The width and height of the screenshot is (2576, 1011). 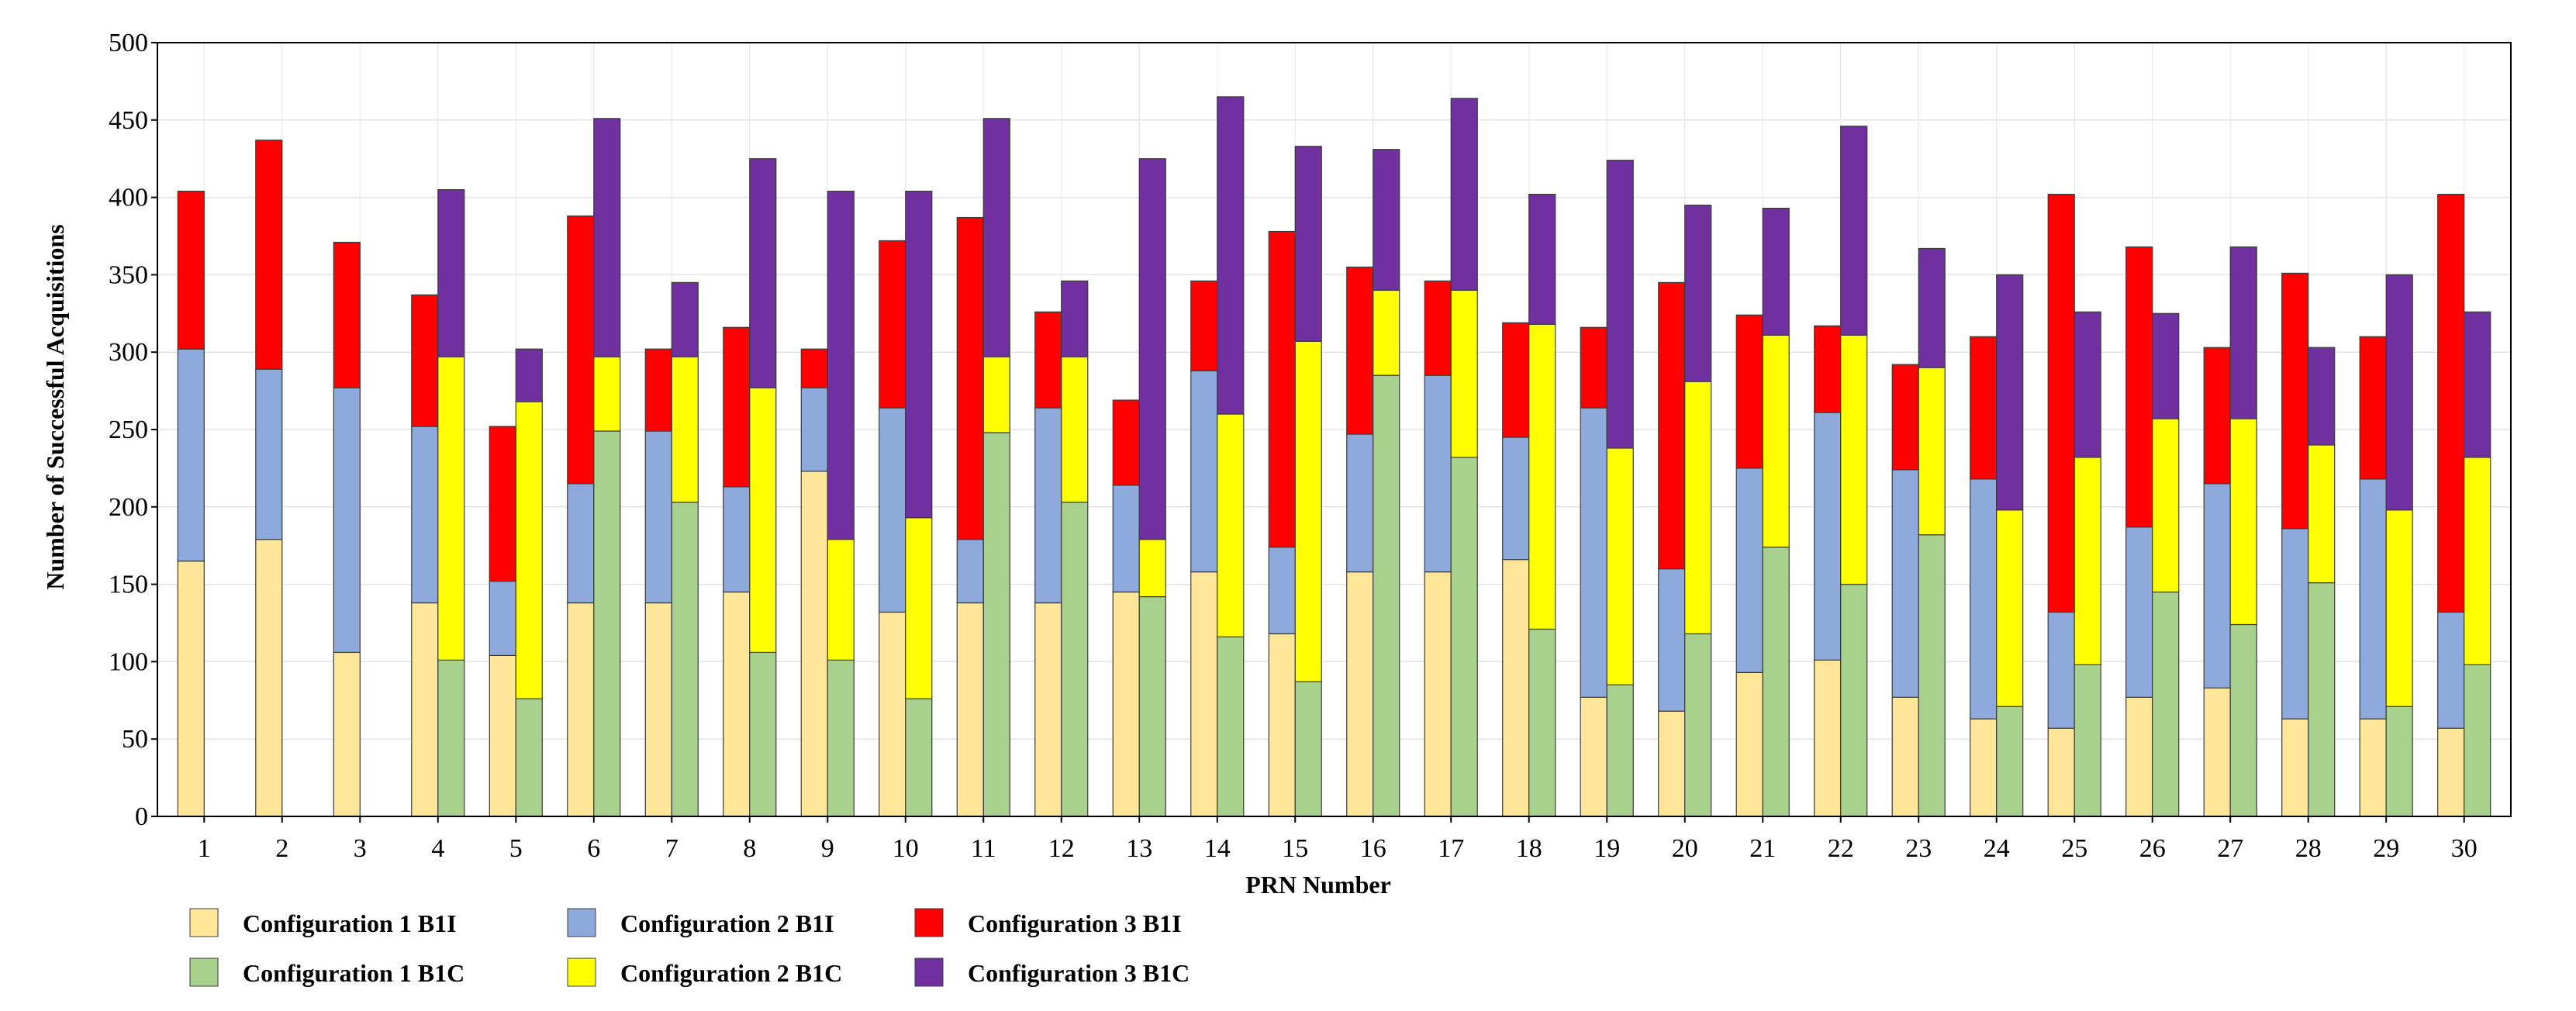 What do you see at coordinates (205, 849) in the screenshot?
I see `x-tick-label: 1` at bounding box center [205, 849].